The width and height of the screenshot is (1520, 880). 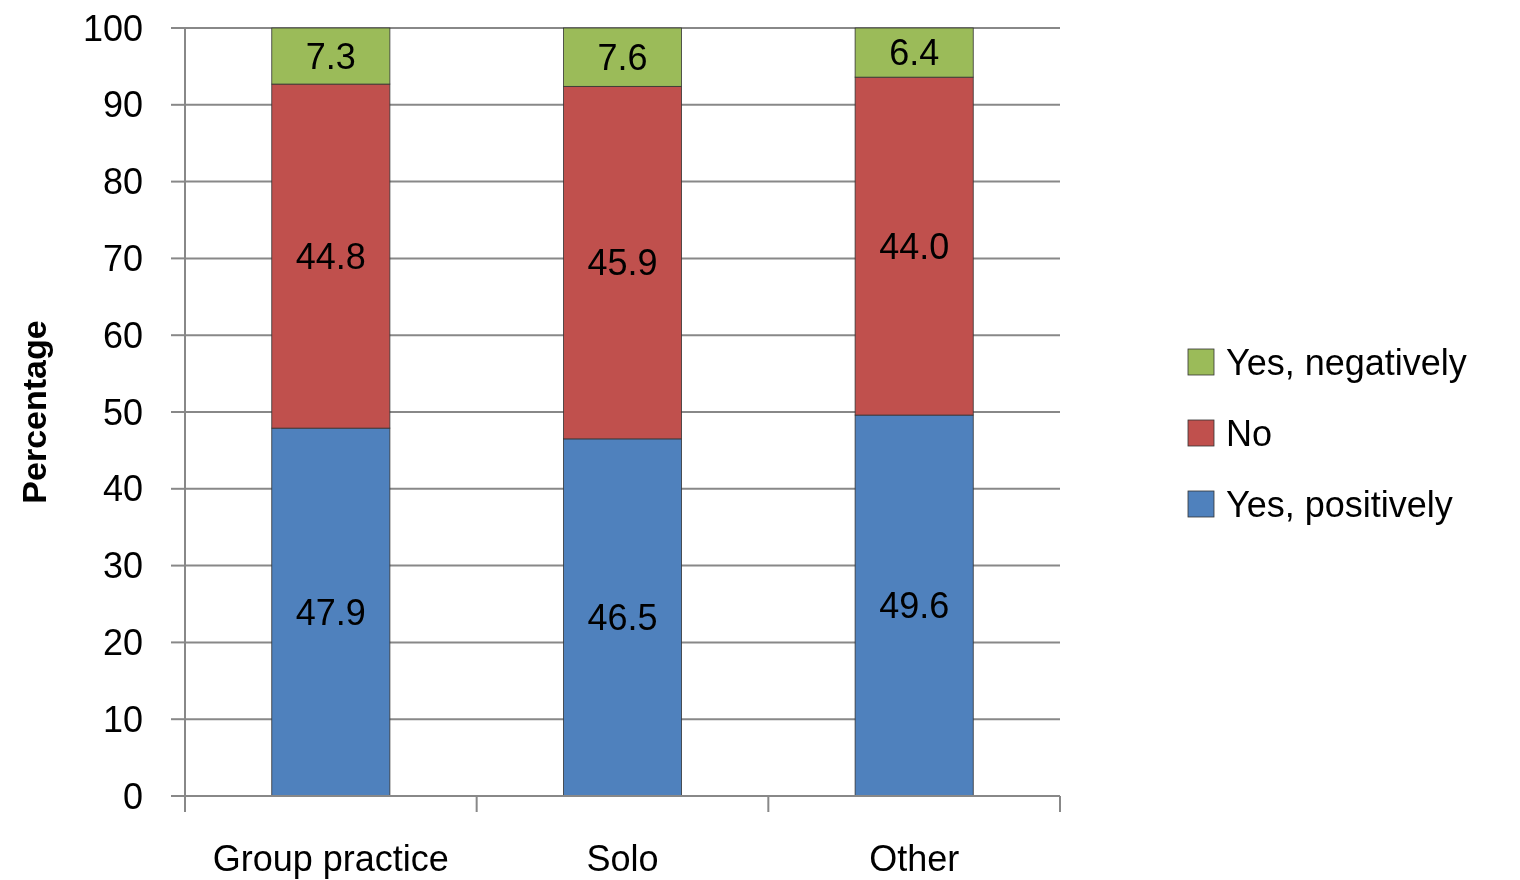 I want to click on y-tick-label: 0, so click(x=132, y=796).